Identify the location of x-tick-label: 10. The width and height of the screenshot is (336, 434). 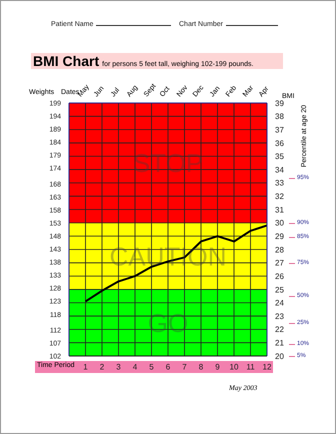
(234, 367).